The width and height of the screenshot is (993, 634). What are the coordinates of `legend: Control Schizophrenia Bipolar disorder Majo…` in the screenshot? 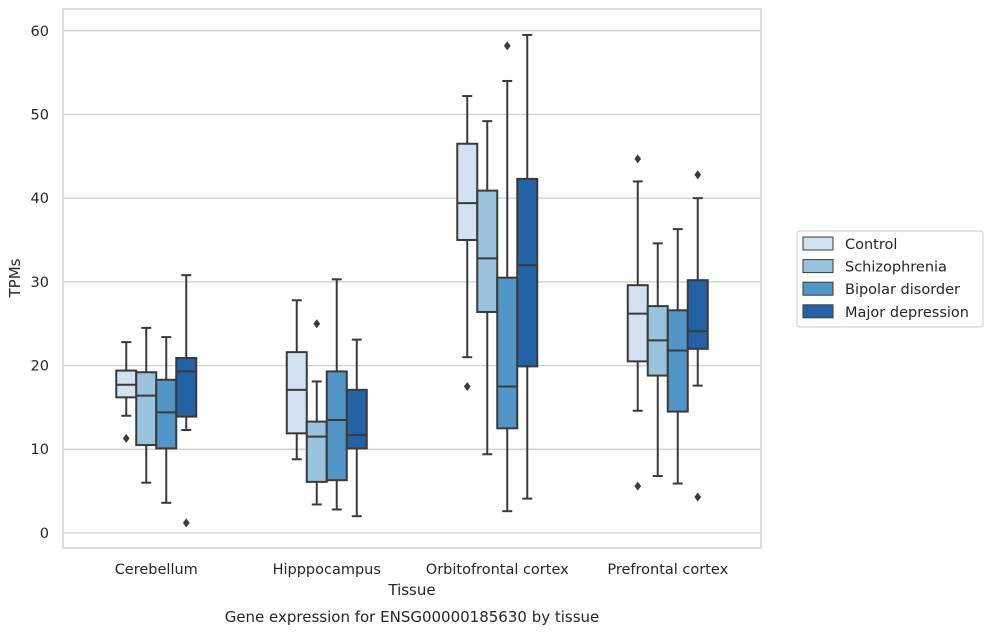 It's located at (890, 279).